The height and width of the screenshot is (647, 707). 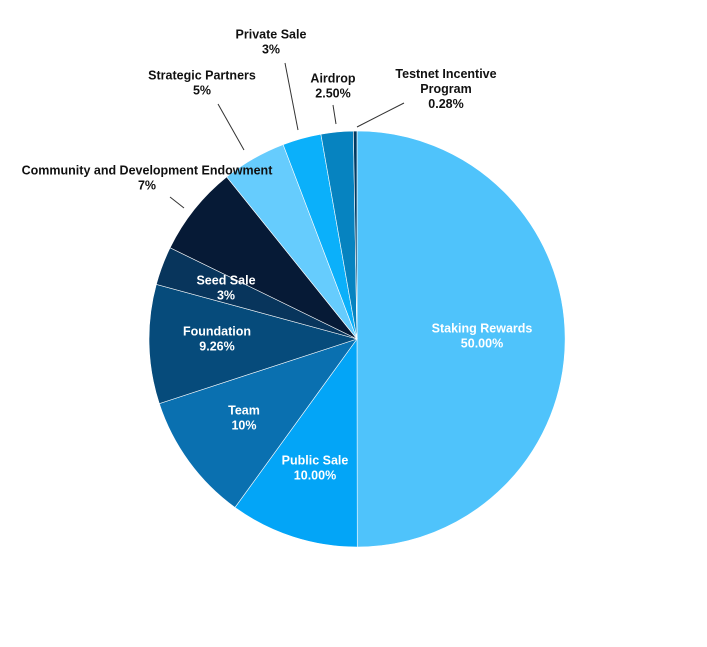 I want to click on slice-name-label: Public Sale, so click(x=315, y=461).